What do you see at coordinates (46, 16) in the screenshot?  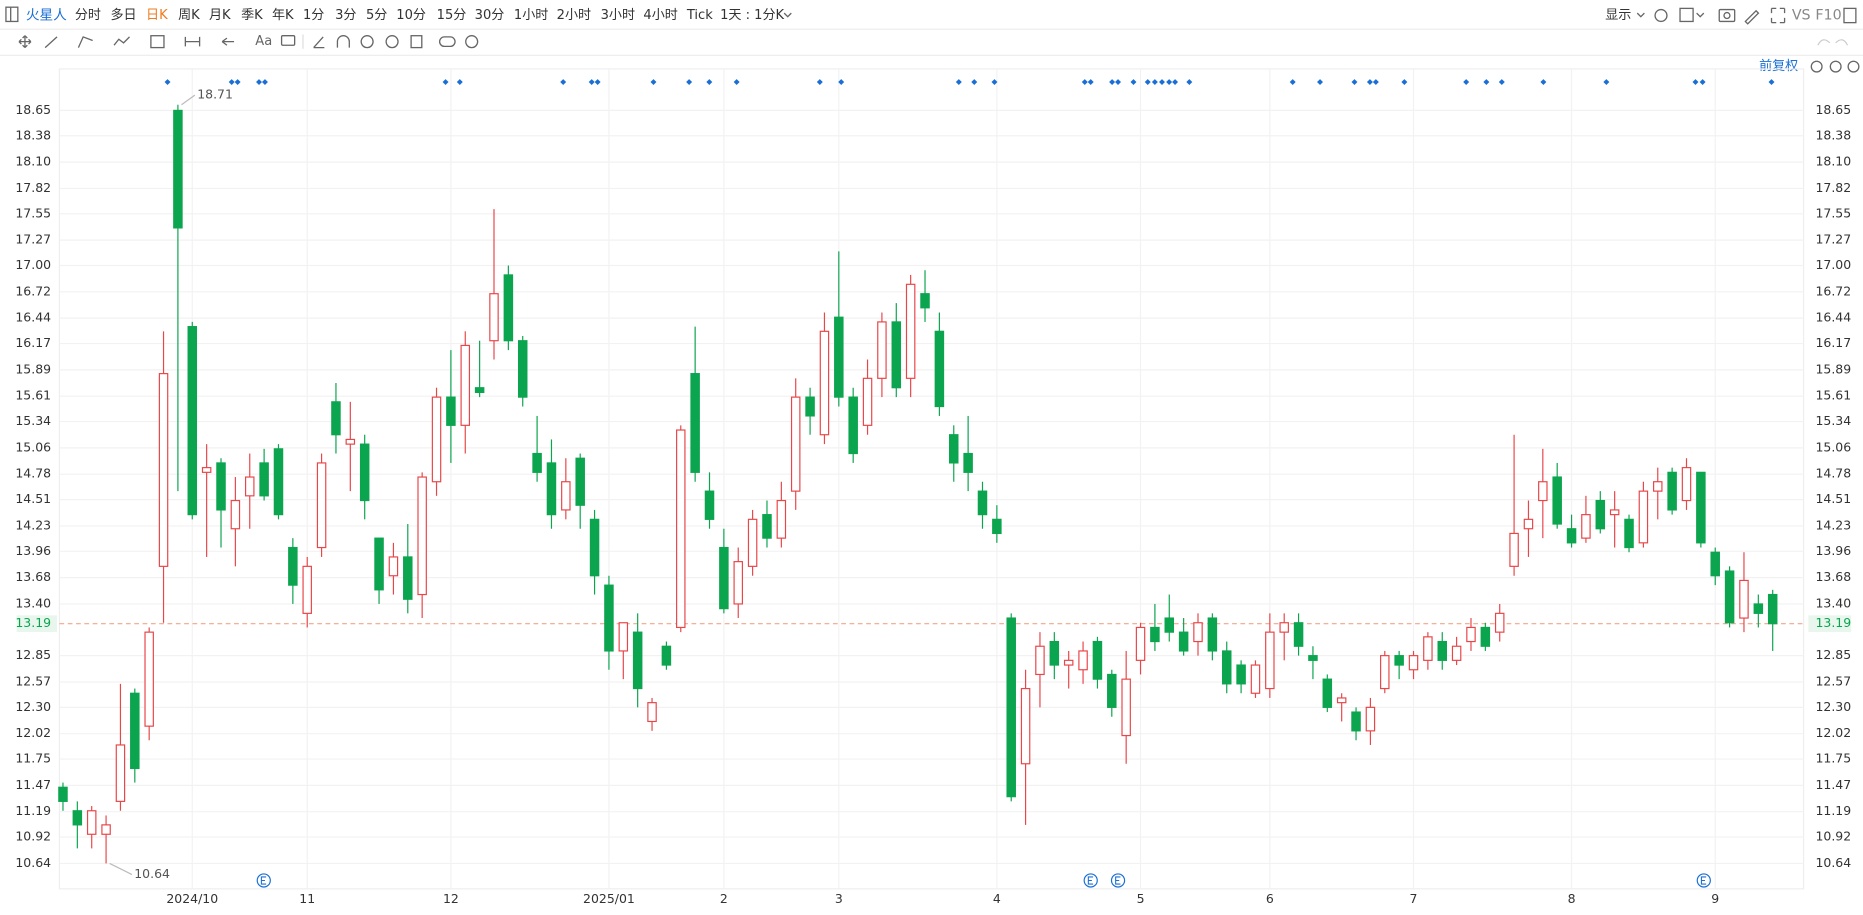 I see `stock-name: 火星人` at bounding box center [46, 16].